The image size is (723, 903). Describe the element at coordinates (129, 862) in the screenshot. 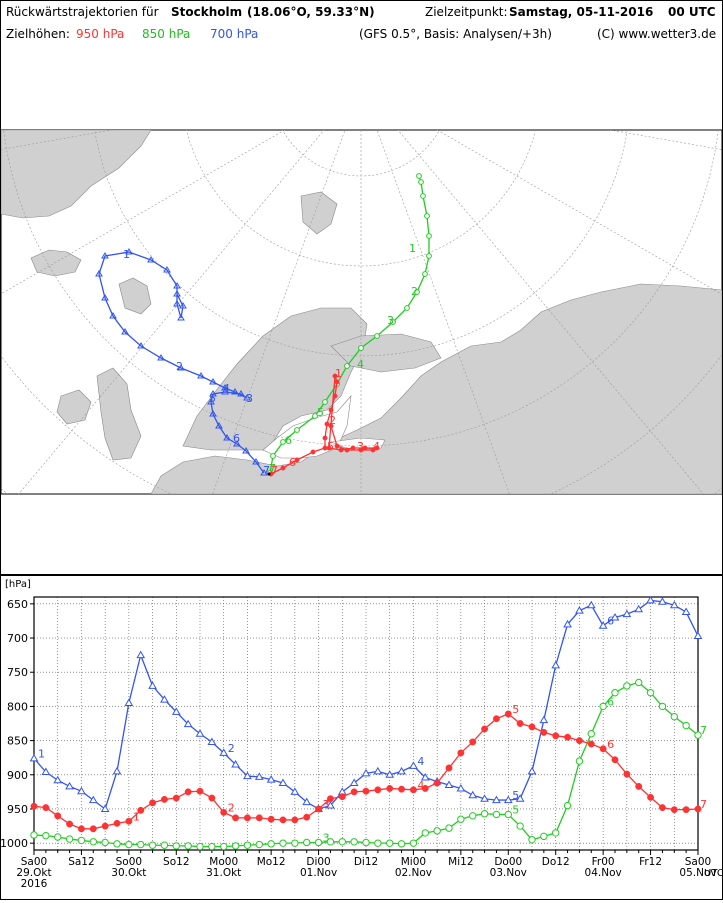

I see `x-tick-label: So00` at that location.